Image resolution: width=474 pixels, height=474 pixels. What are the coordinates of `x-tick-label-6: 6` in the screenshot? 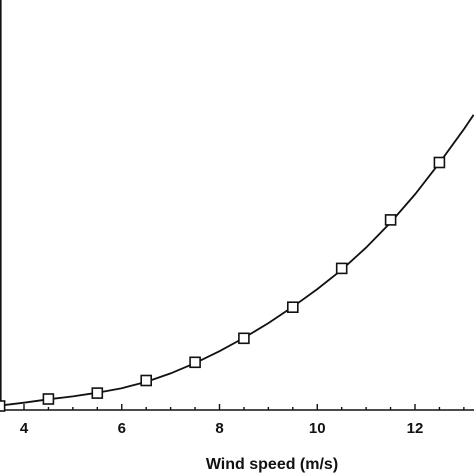 It's located at (122, 428).